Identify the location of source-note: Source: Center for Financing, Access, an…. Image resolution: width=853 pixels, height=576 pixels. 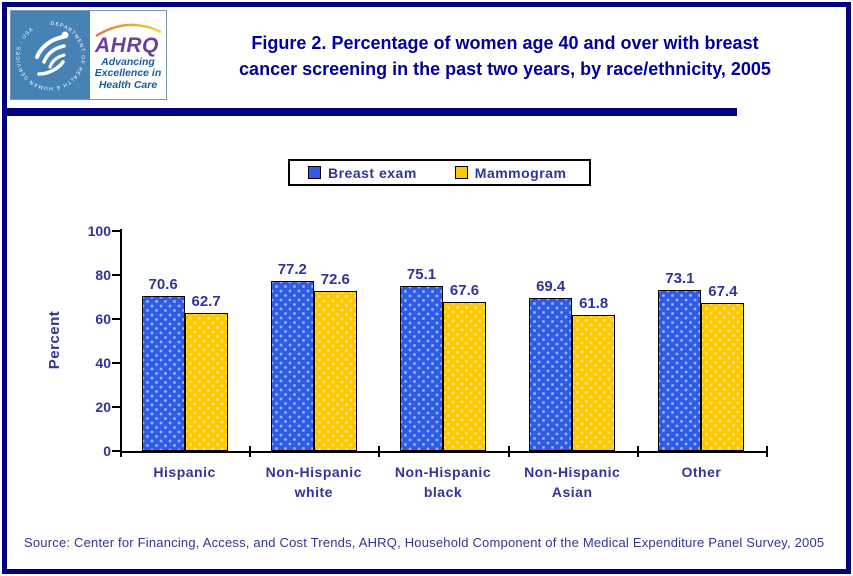
(424, 542).